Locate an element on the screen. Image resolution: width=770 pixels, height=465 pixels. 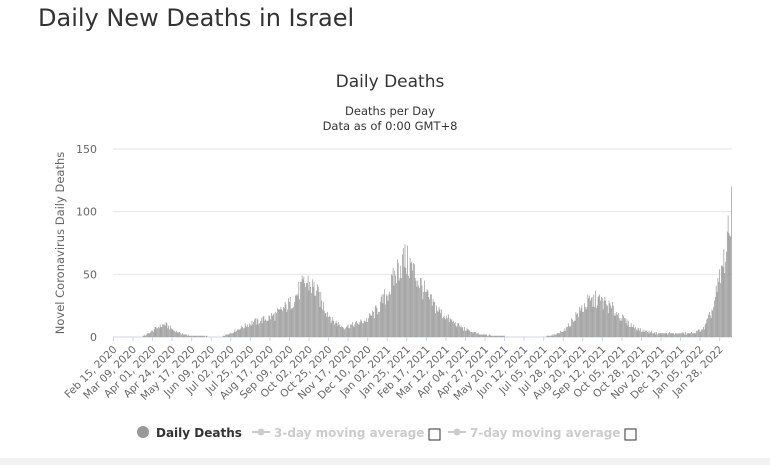
legend-label-daily-deaths: Daily Deaths is located at coordinates (199, 433).